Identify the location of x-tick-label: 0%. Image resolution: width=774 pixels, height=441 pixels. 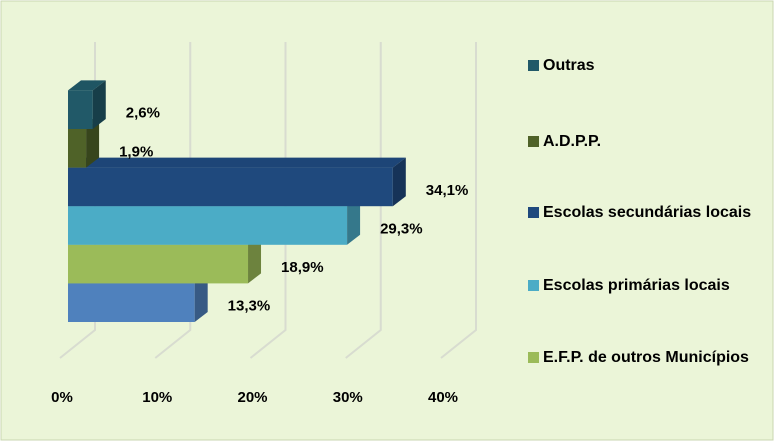
(62, 397).